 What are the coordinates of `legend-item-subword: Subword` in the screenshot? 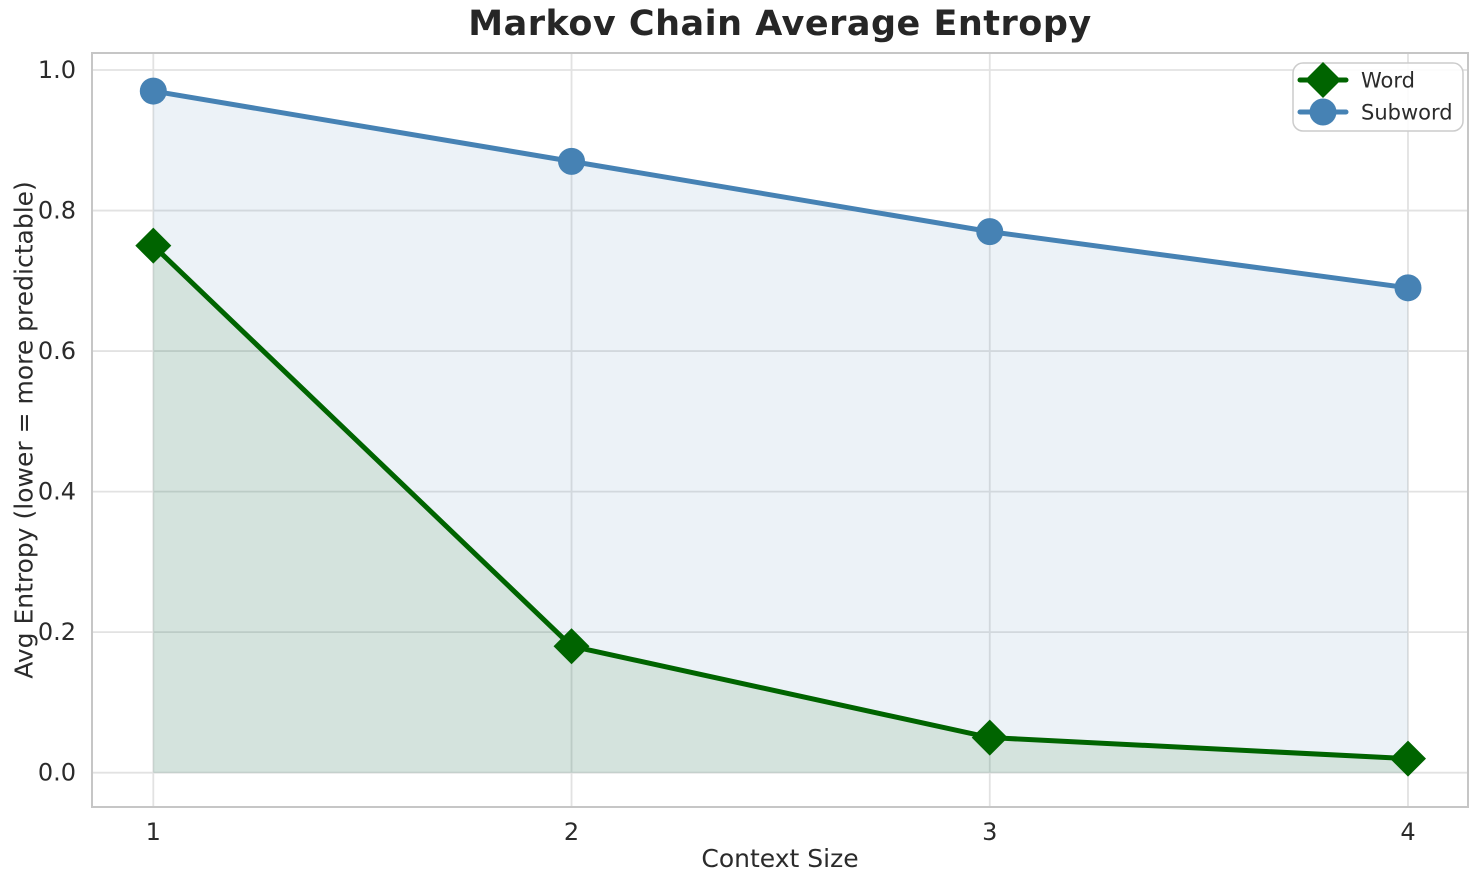 It's located at (1375, 112).